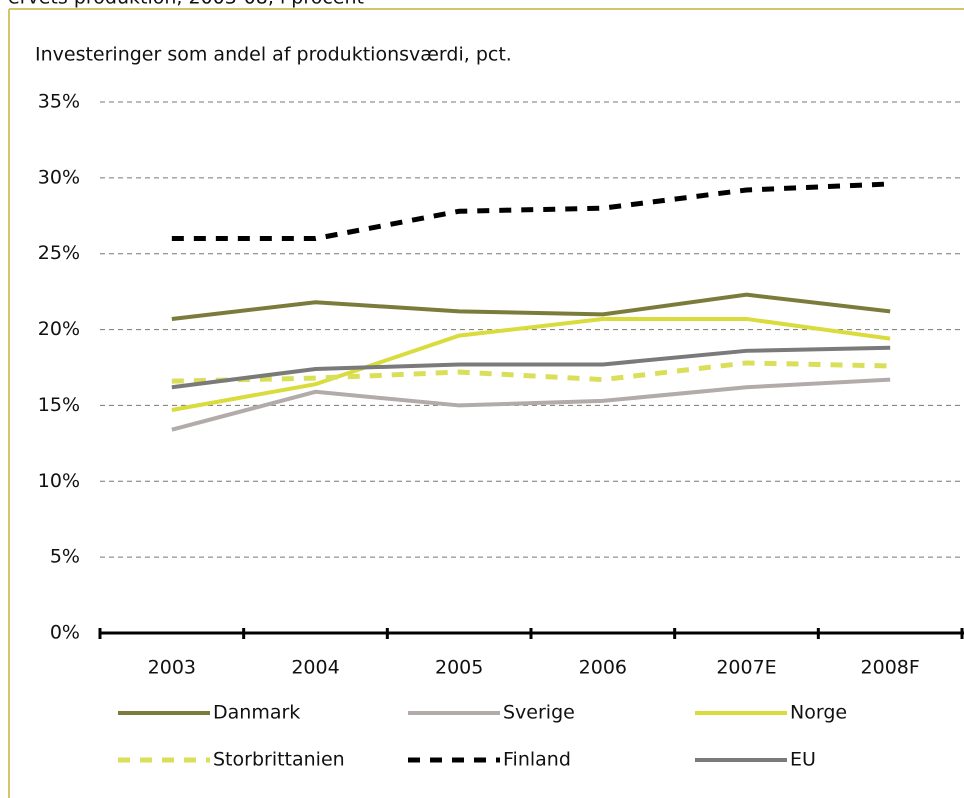 The height and width of the screenshot is (798, 964). What do you see at coordinates (59, 253) in the screenshot?
I see `y-tick-label: 25%` at bounding box center [59, 253].